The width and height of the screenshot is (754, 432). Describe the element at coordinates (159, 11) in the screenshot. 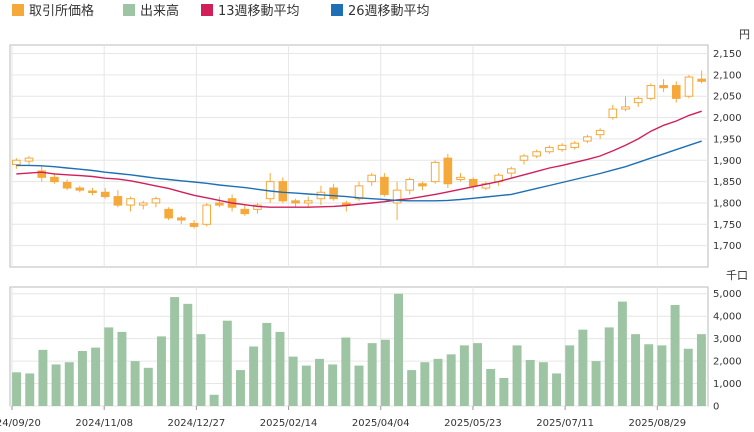

I see `legend-label-volume: 出来高` at that location.